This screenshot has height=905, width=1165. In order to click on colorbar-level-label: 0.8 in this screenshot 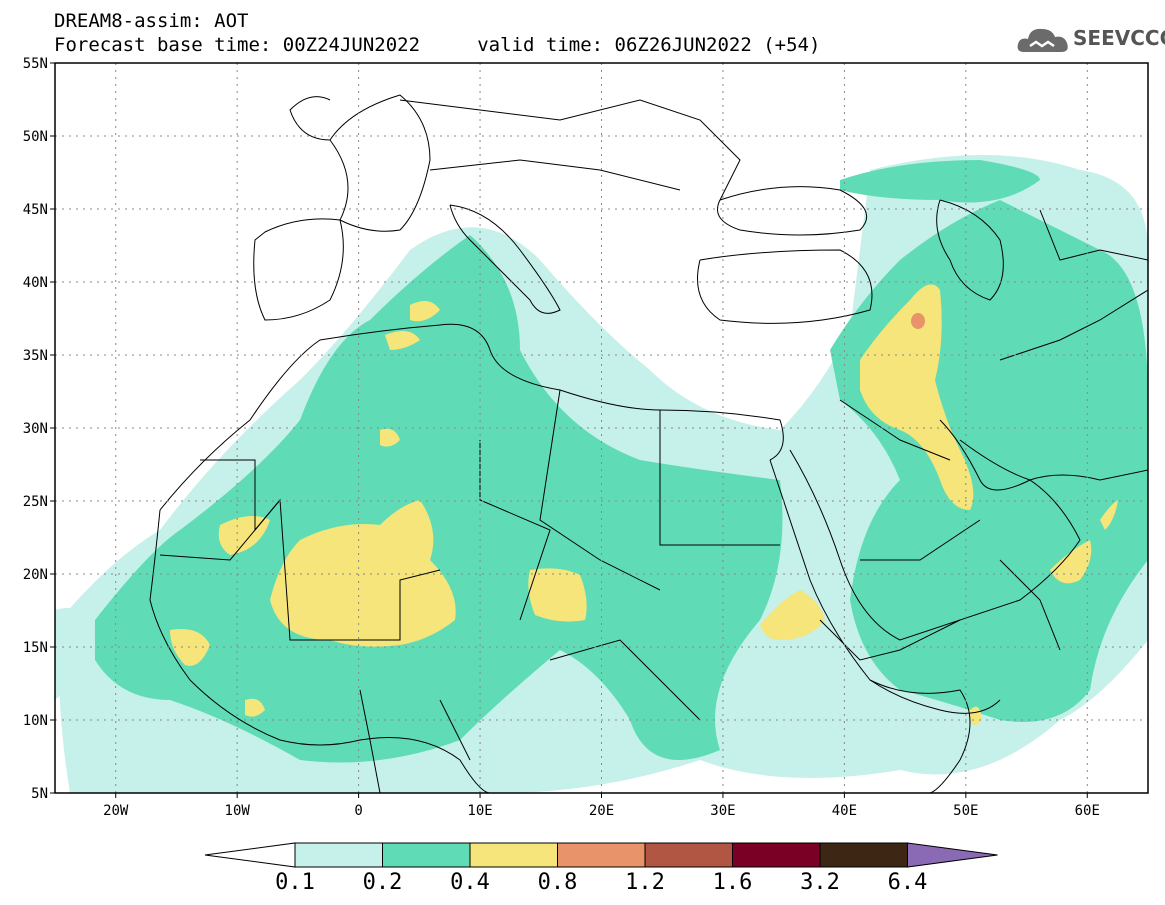, I will do `click(557, 882)`.